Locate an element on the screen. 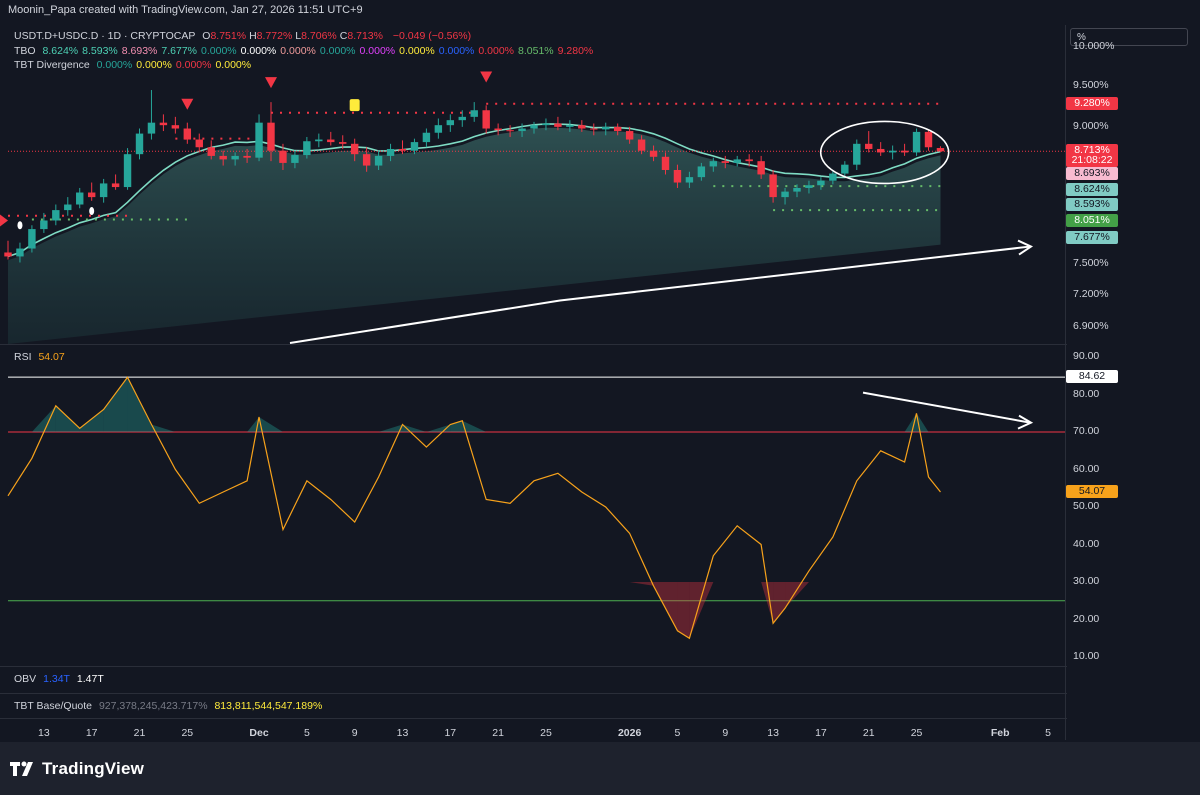 This screenshot has width=1200, height=795. price-tag: 9.280% is located at coordinates (1092, 103).